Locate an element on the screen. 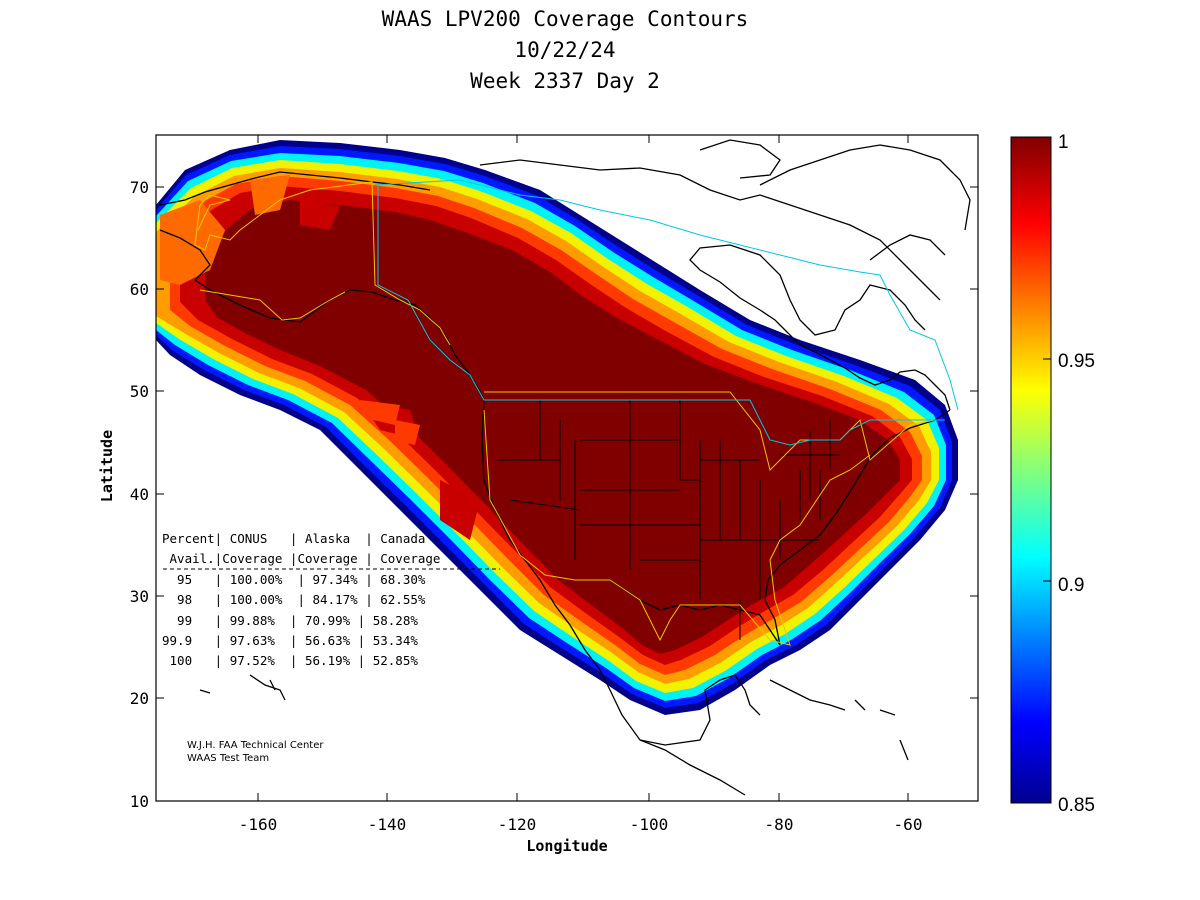 This screenshot has height=900, width=1200. colorbar-tick-label: 0.85 is located at coordinates (1076, 805).